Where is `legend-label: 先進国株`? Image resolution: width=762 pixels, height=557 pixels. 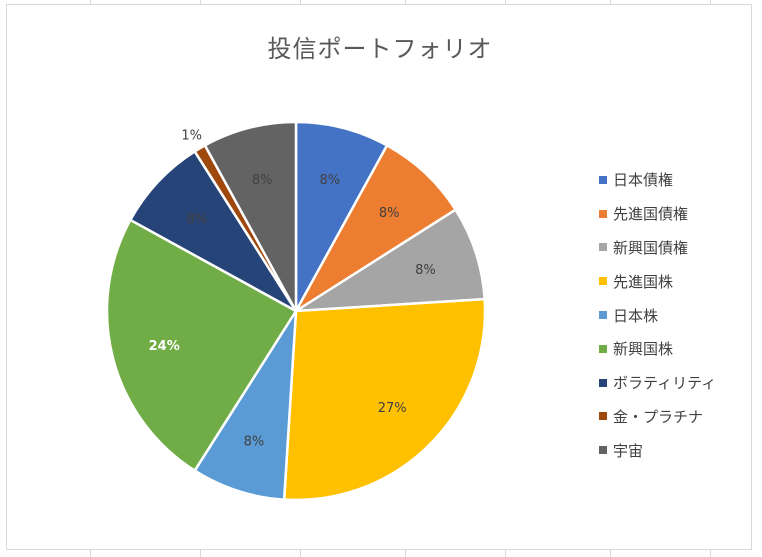
legend-label: 先進国株 is located at coordinates (643, 281).